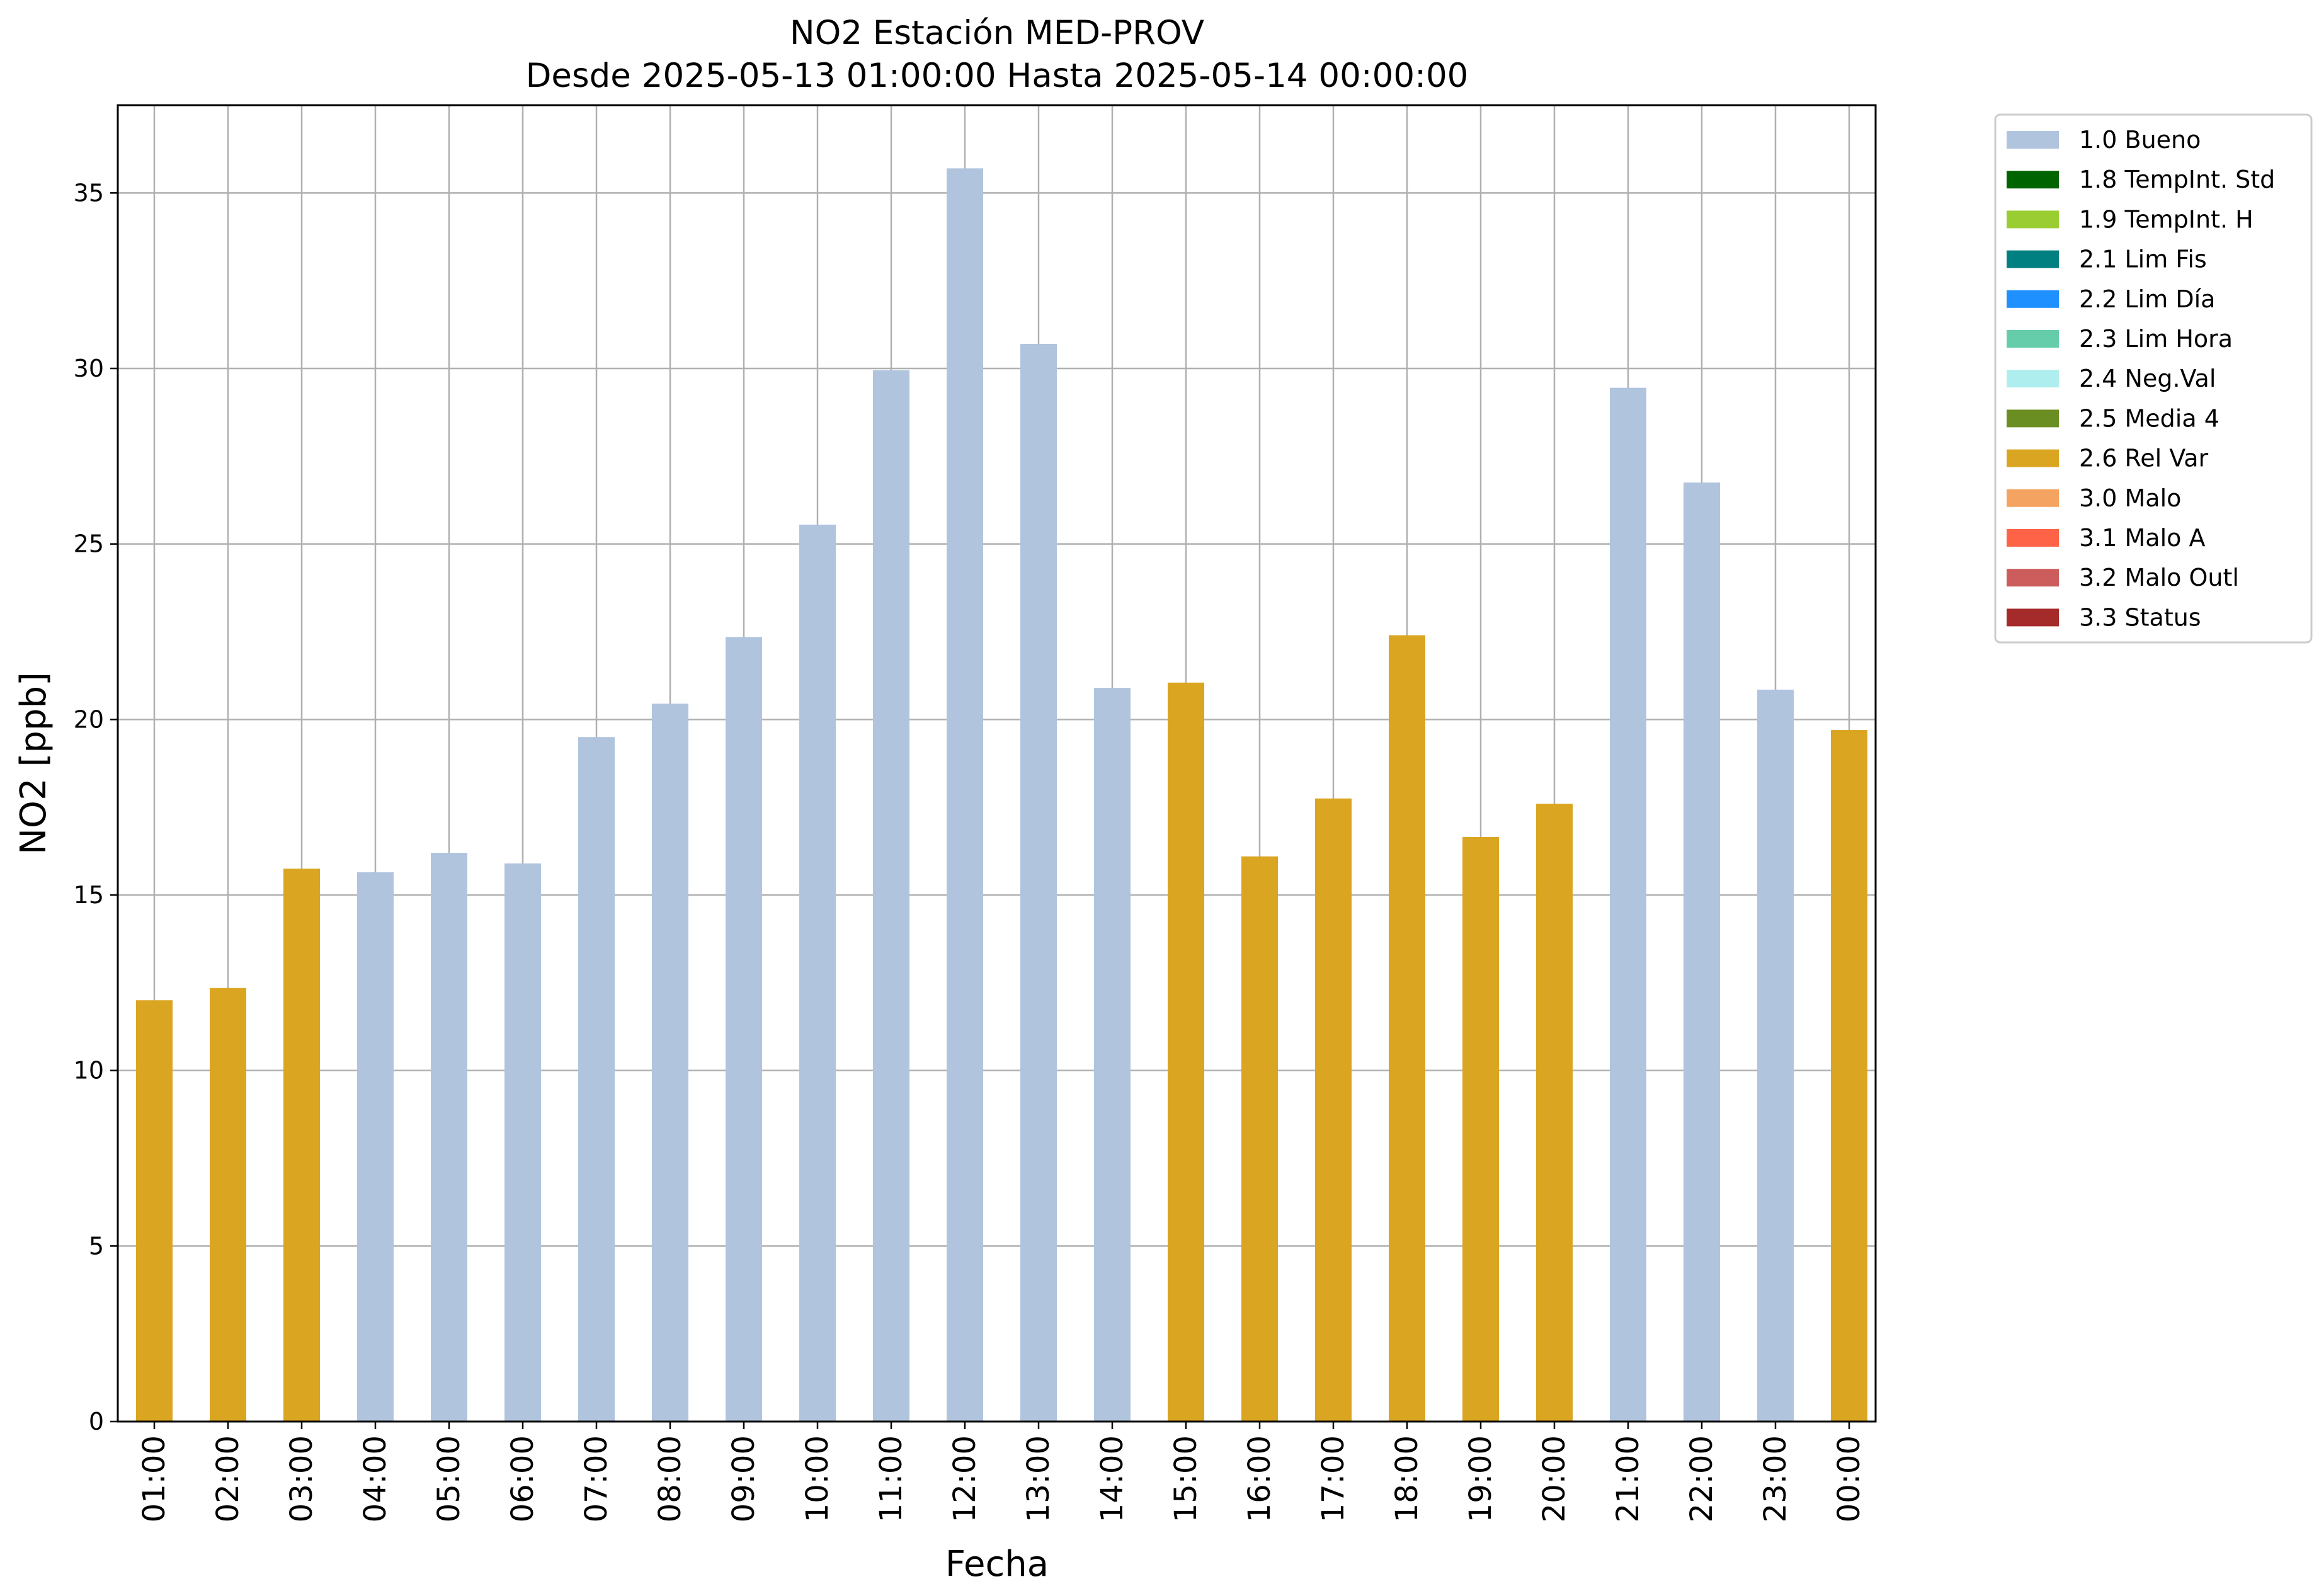  I want to click on legend-label: 1.8 TempInt. Std, so click(2177, 179).